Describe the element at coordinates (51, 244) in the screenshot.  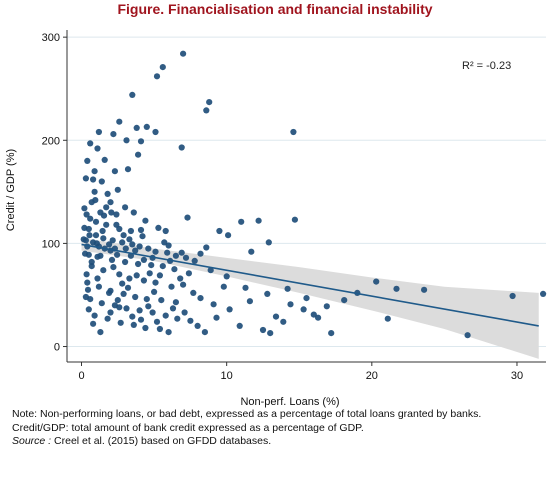
I see `y-tick-label: 100` at that location.